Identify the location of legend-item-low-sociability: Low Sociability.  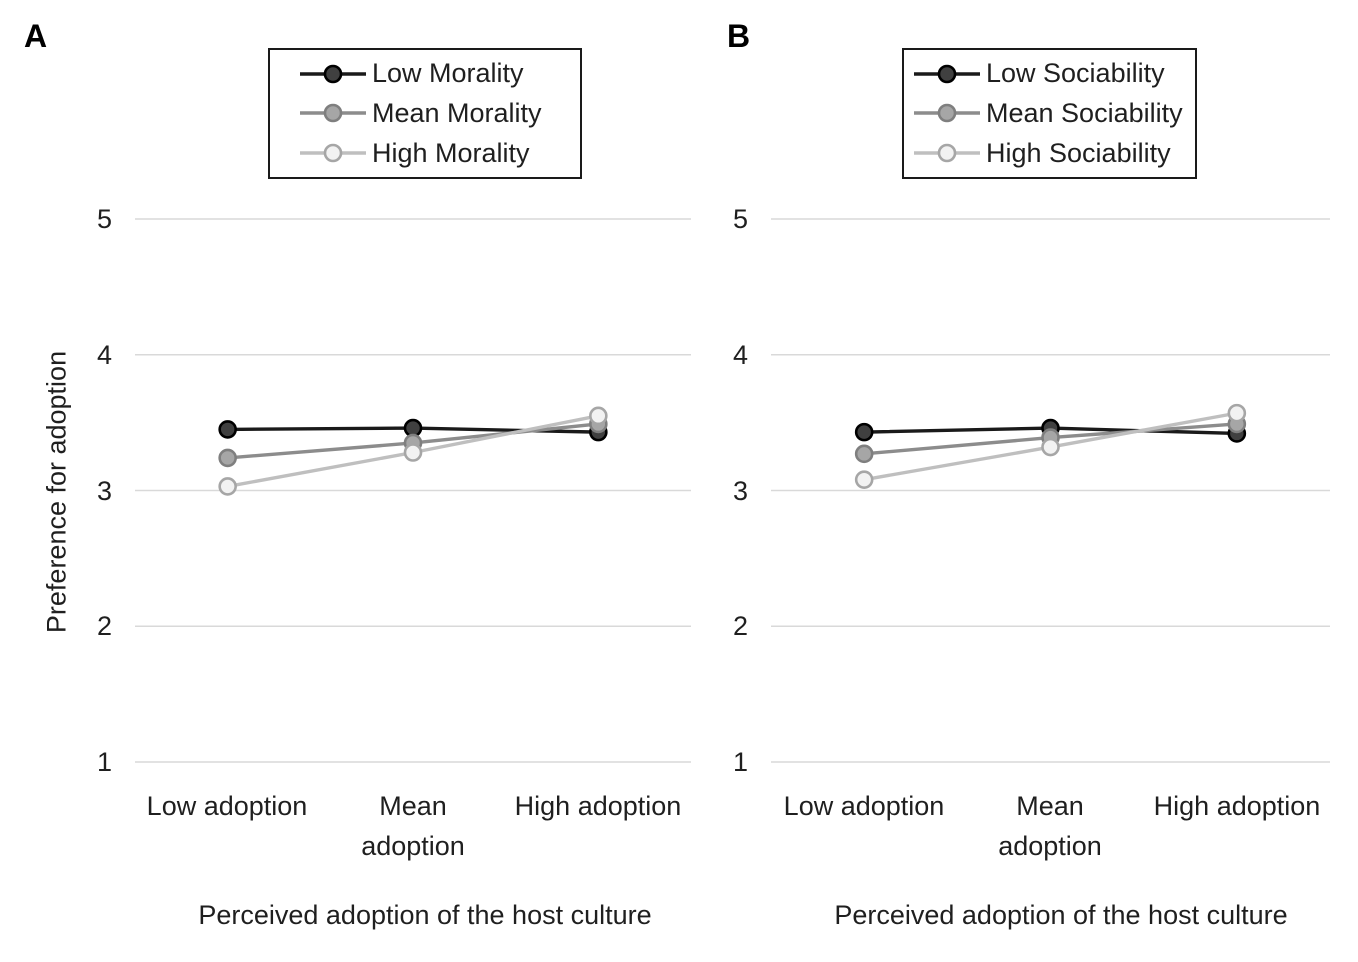
(1054, 73).